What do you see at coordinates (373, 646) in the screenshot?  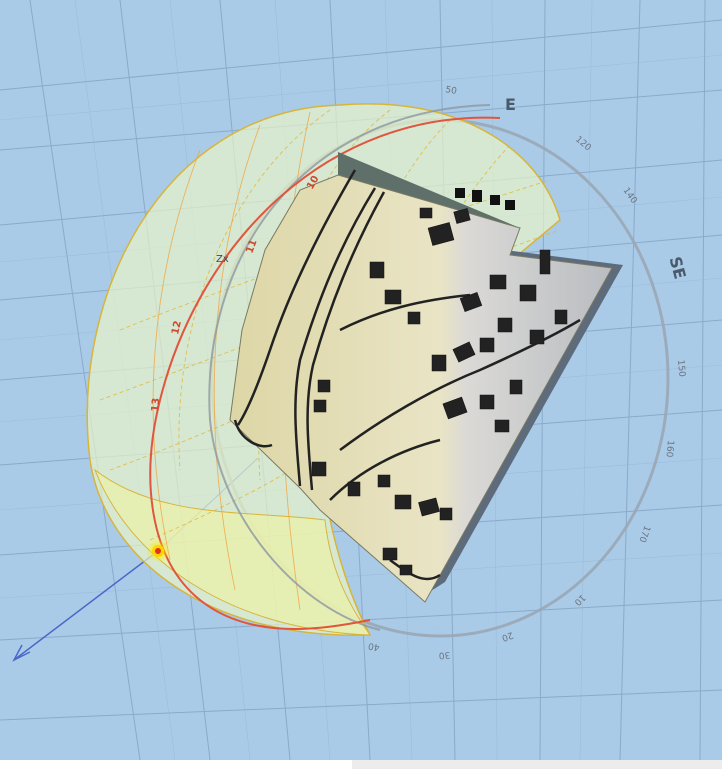 I see `ring-tick-label: 40` at bounding box center [373, 646].